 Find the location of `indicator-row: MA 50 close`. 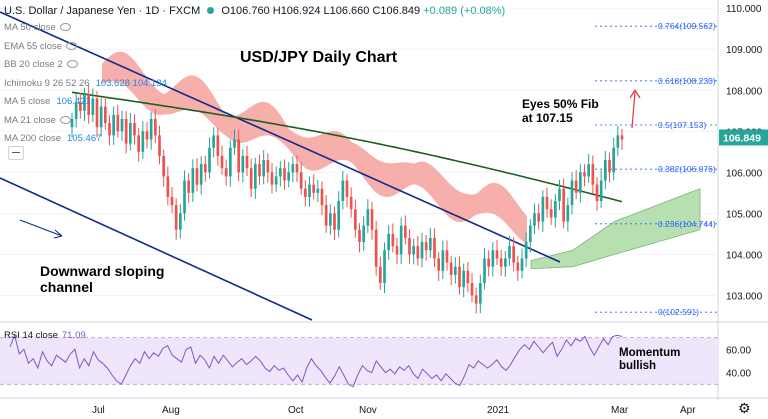

indicator-row: MA 50 close is located at coordinates (37, 27).